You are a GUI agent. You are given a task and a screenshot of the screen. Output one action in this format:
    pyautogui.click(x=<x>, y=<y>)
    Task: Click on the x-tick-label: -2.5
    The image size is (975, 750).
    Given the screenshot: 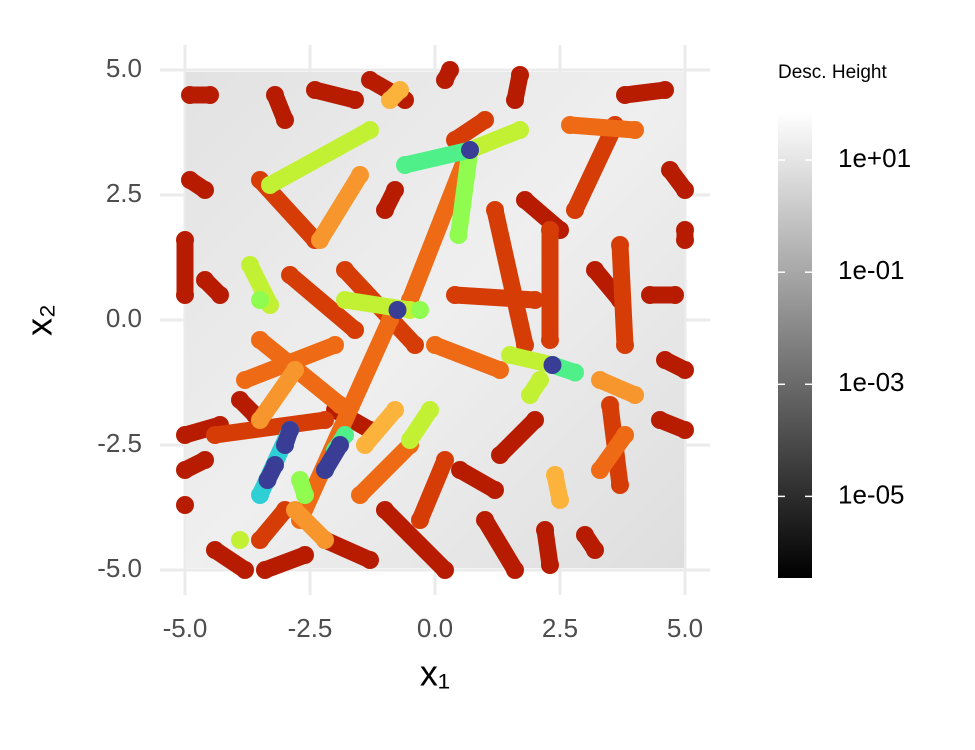 What is the action you would take?
    pyautogui.click(x=310, y=628)
    